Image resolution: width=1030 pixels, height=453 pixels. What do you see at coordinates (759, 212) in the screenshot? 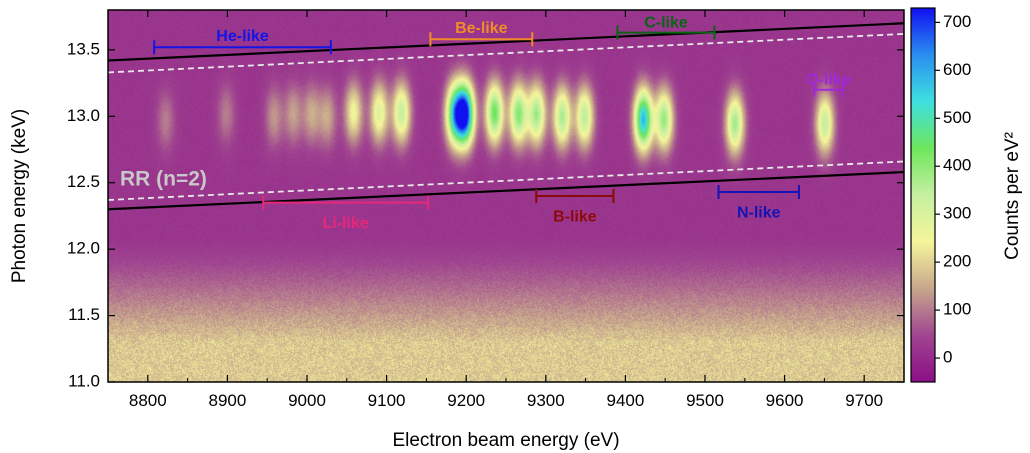
I see `annotation-label: N-like` at bounding box center [759, 212].